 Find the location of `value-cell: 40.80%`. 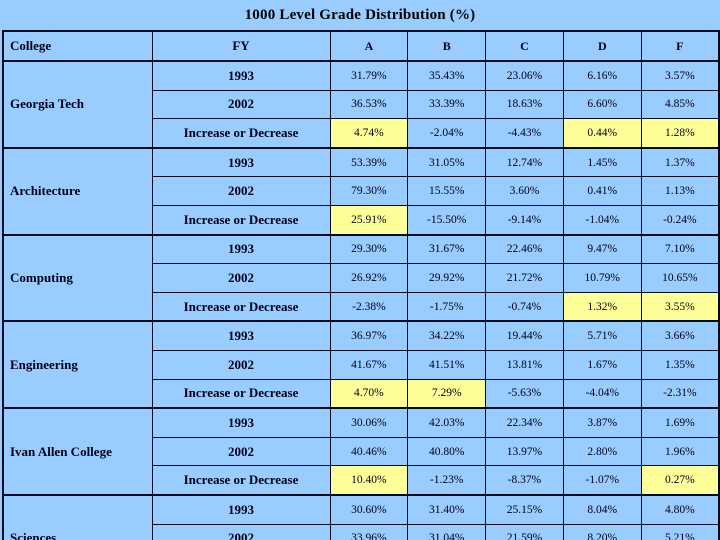

value-cell: 40.80% is located at coordinates (447, 451).